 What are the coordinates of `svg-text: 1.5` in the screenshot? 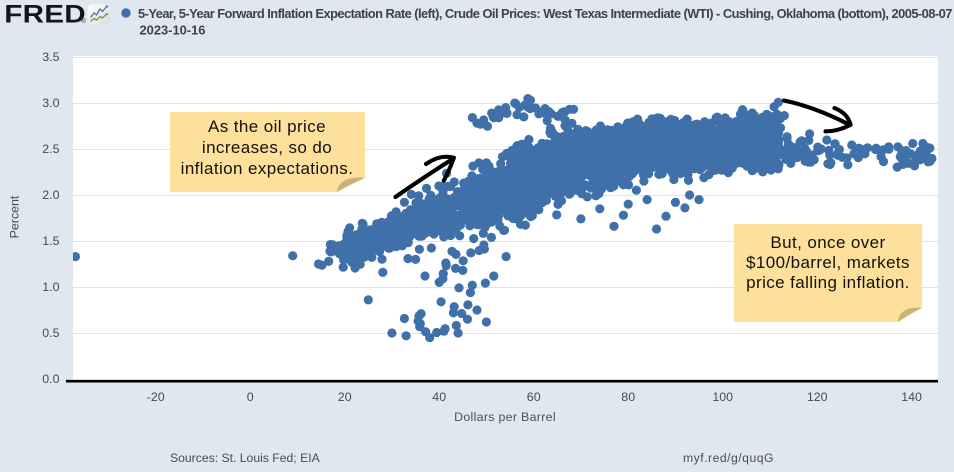 It's located at (50, 241).